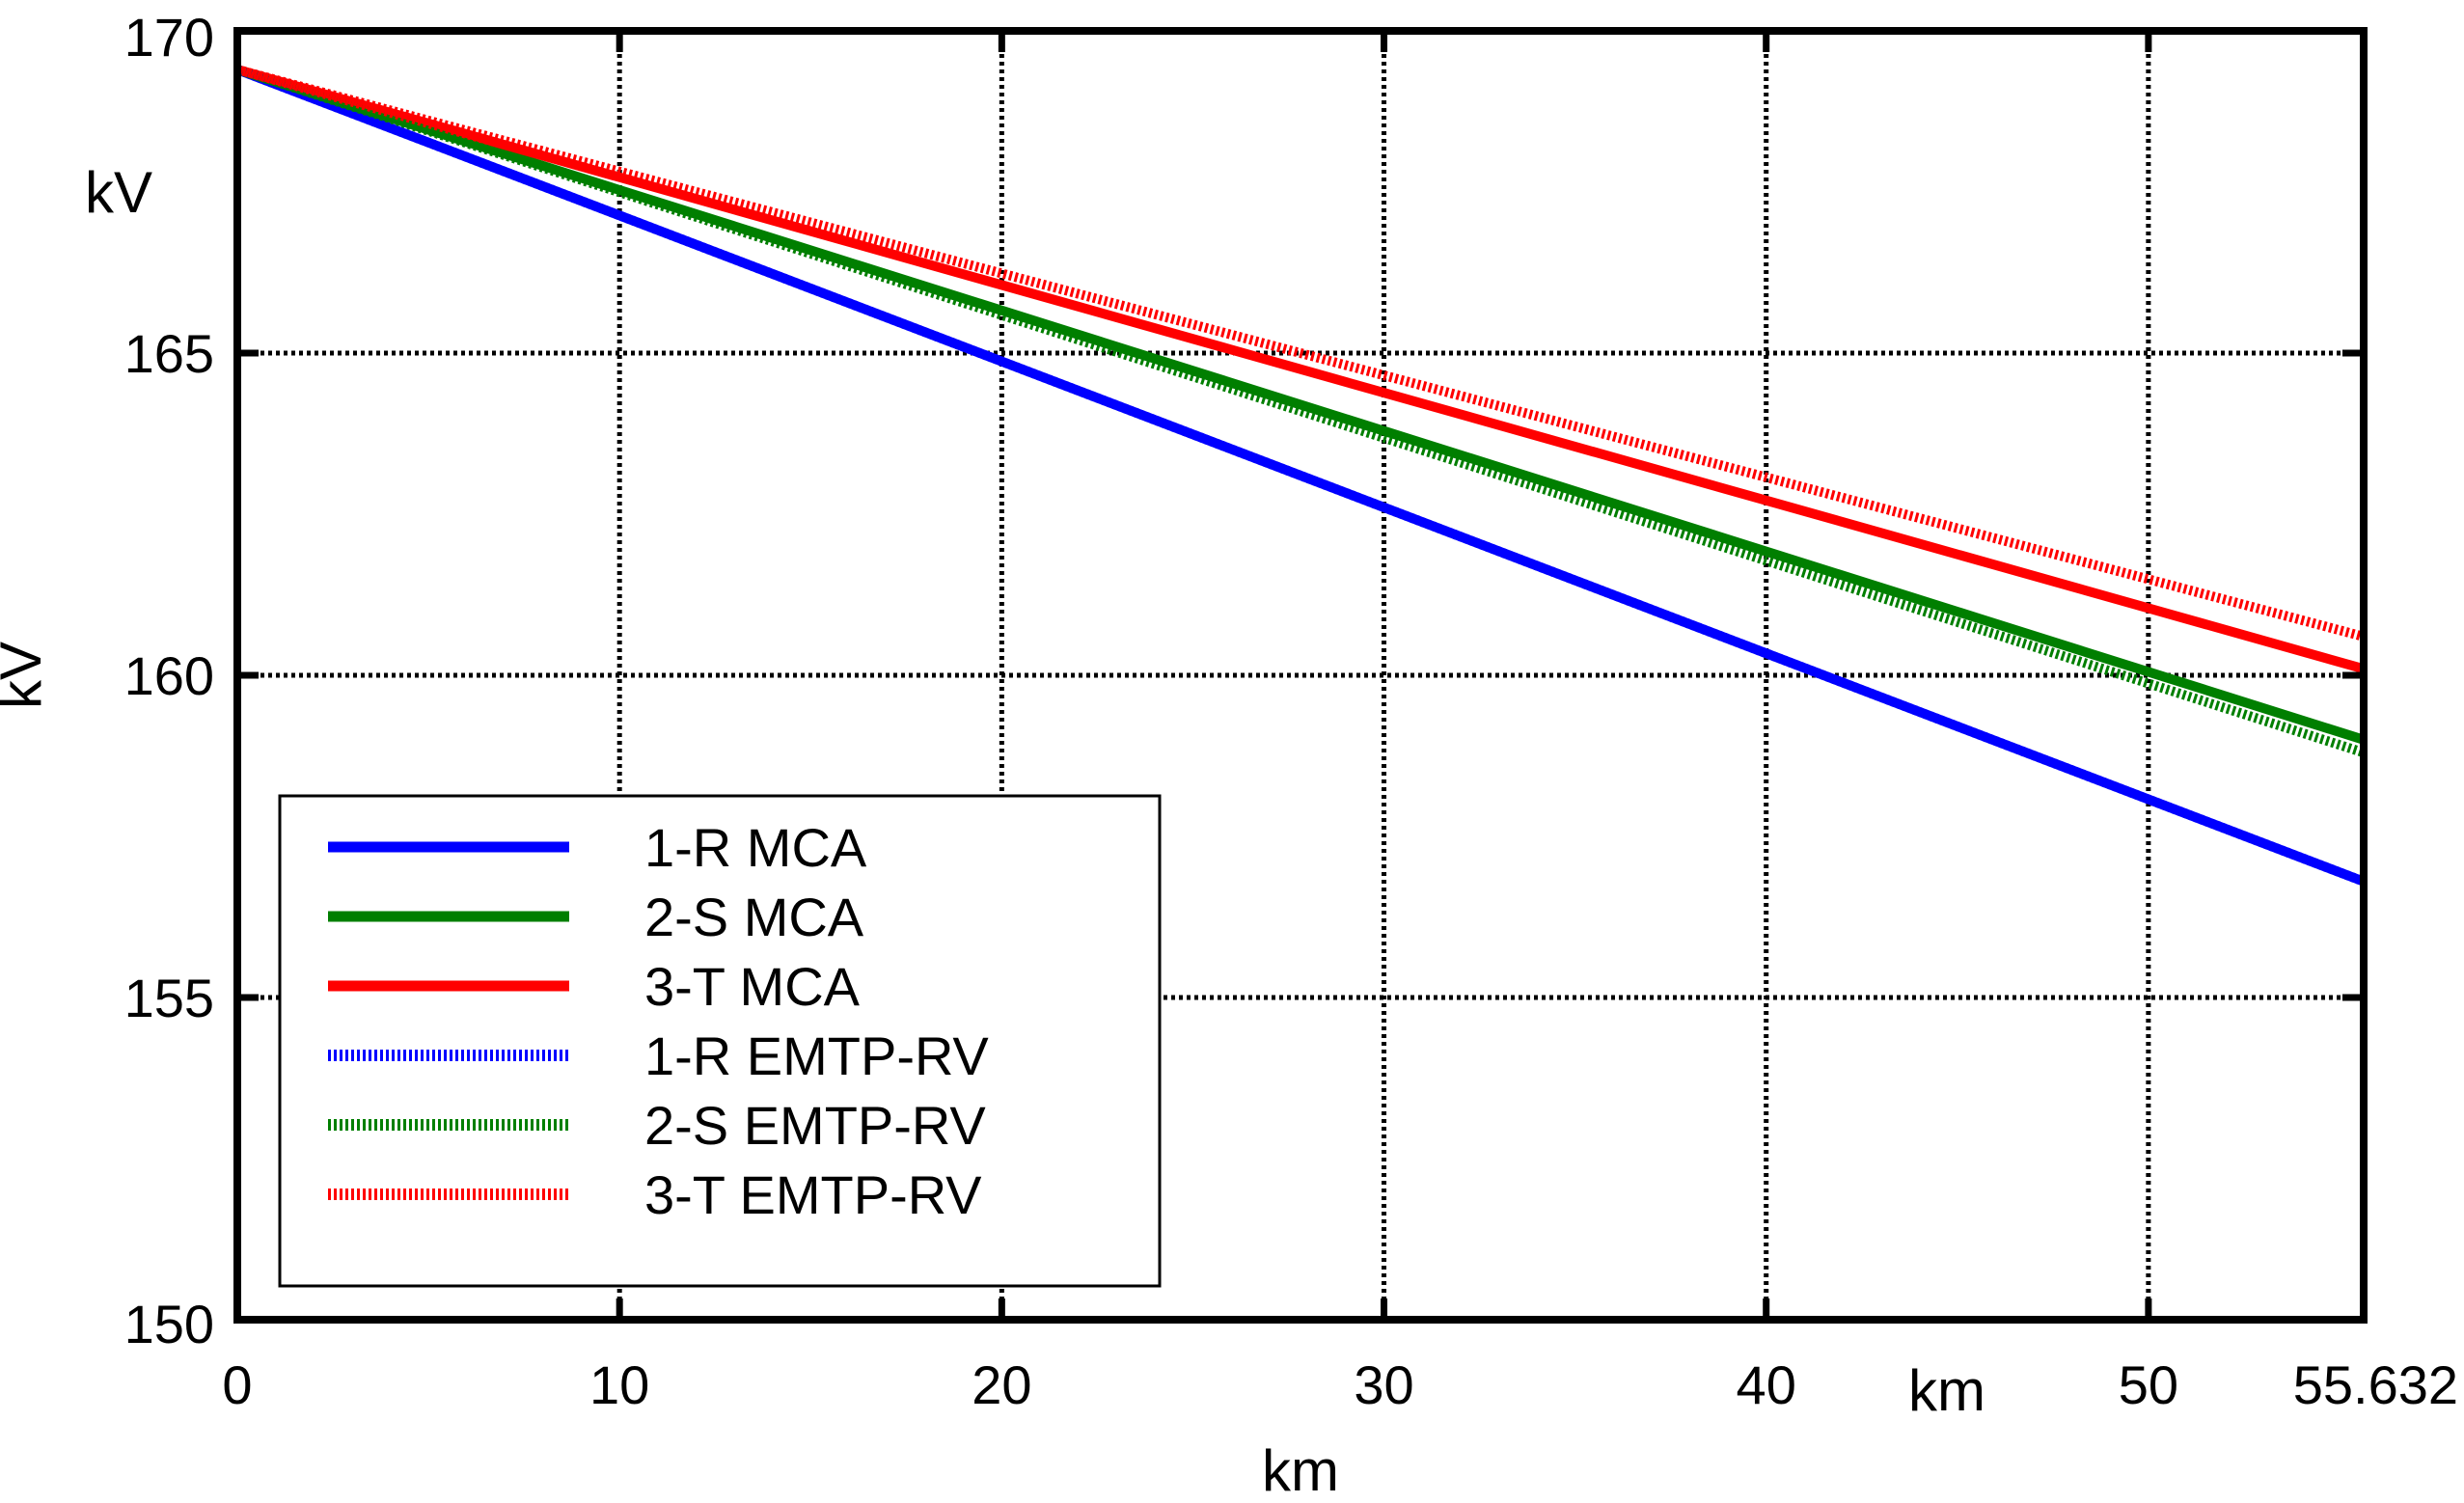 This screenshot has width=2464, height=1503. I want to click on x-tick-label: 55.632, so click(2375, 1385).